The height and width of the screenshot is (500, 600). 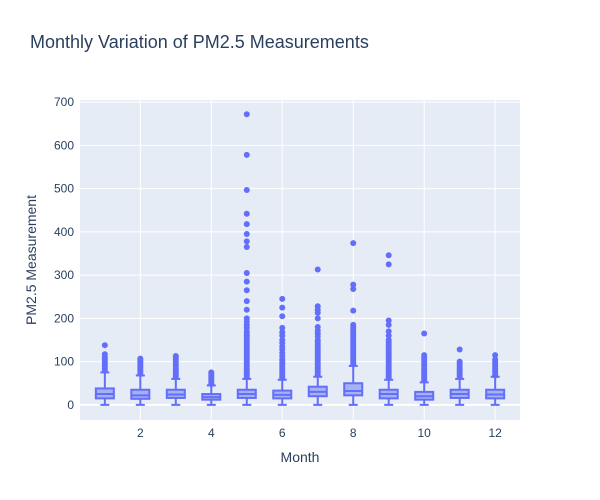 What do you see at coordinates (64, 102) in the screenshot?
I see `y-tick-label: 700` at bounding box center [64, 102].